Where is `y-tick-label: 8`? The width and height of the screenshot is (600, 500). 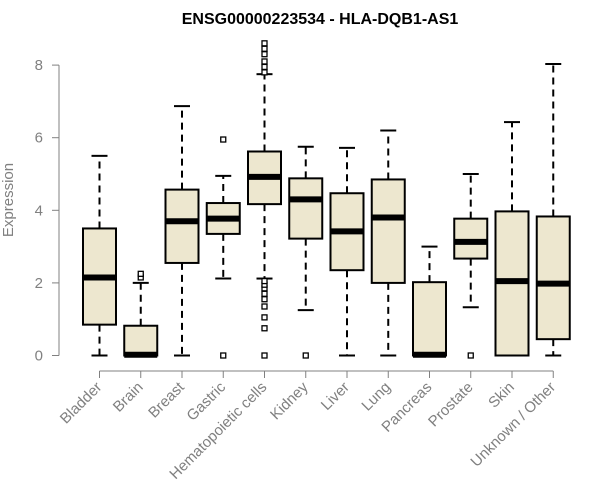
y-tick-label: 8 is located at coordinates (39, 65).